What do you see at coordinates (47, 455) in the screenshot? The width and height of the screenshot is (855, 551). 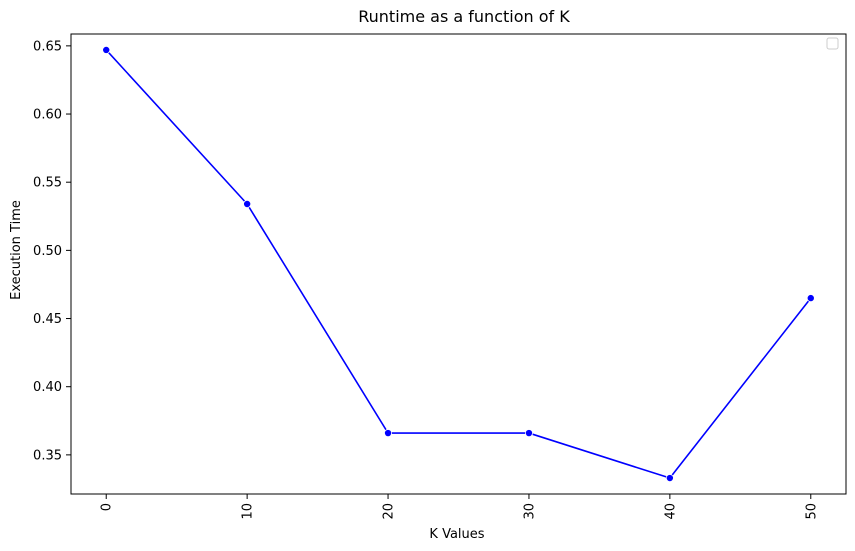 I see `y-tick-label-0: 0.35` at bounding box center [47, 455].